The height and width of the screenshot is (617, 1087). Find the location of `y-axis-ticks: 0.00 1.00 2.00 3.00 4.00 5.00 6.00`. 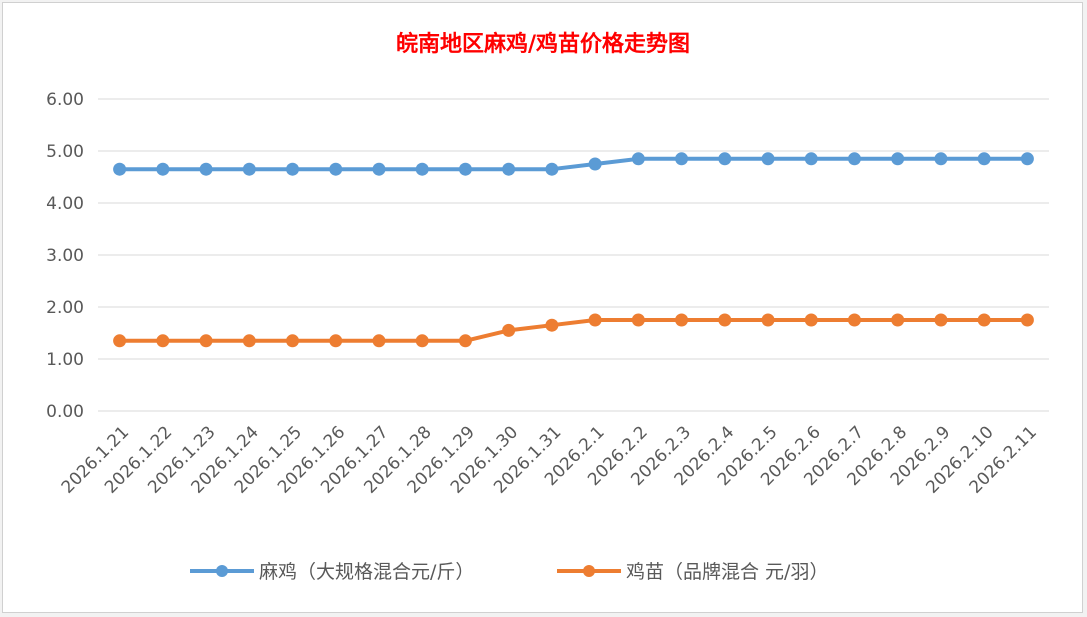

y-axis-ticks: 0.00 1.00 2.00 3.00 4.00 5.00 6.00 is located at coordinates (65, 256).